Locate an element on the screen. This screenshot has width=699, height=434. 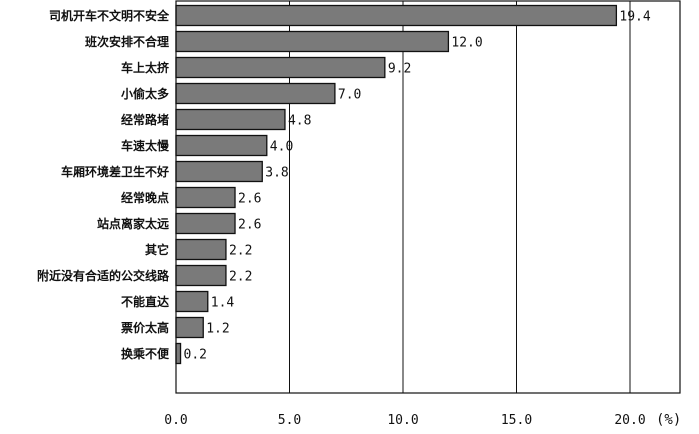
tick-layer: 0.0 5.0 10.0 15.0 20.0 is located at coordinates (404, 420).